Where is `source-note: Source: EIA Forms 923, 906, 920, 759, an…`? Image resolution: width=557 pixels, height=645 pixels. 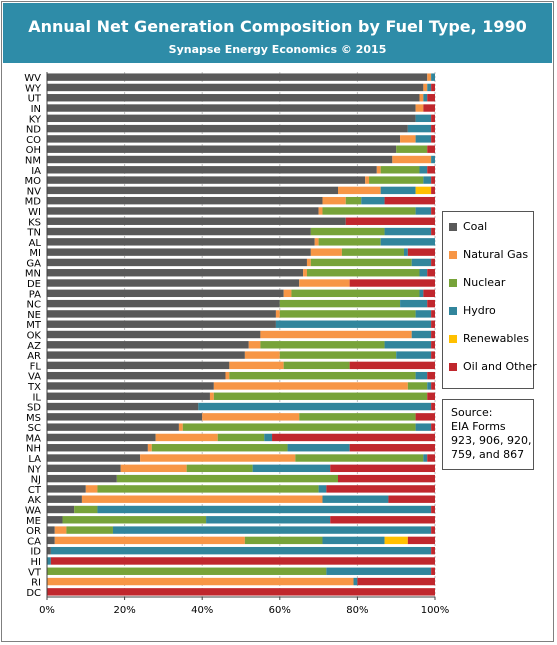 source-note: Source: EIA Forms 923, 906, 920, 759, an… is located at coordinates (488, 434).